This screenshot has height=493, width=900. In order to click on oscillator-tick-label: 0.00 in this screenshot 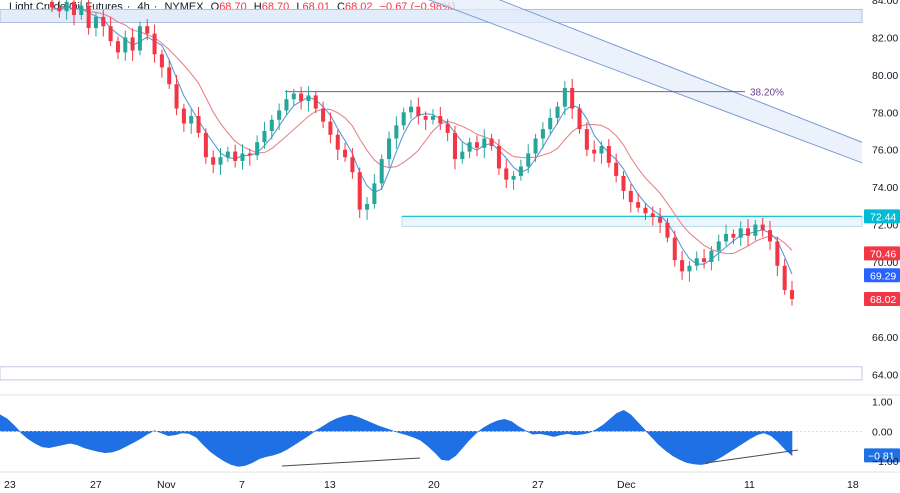, I will do `click(882, 432)`.